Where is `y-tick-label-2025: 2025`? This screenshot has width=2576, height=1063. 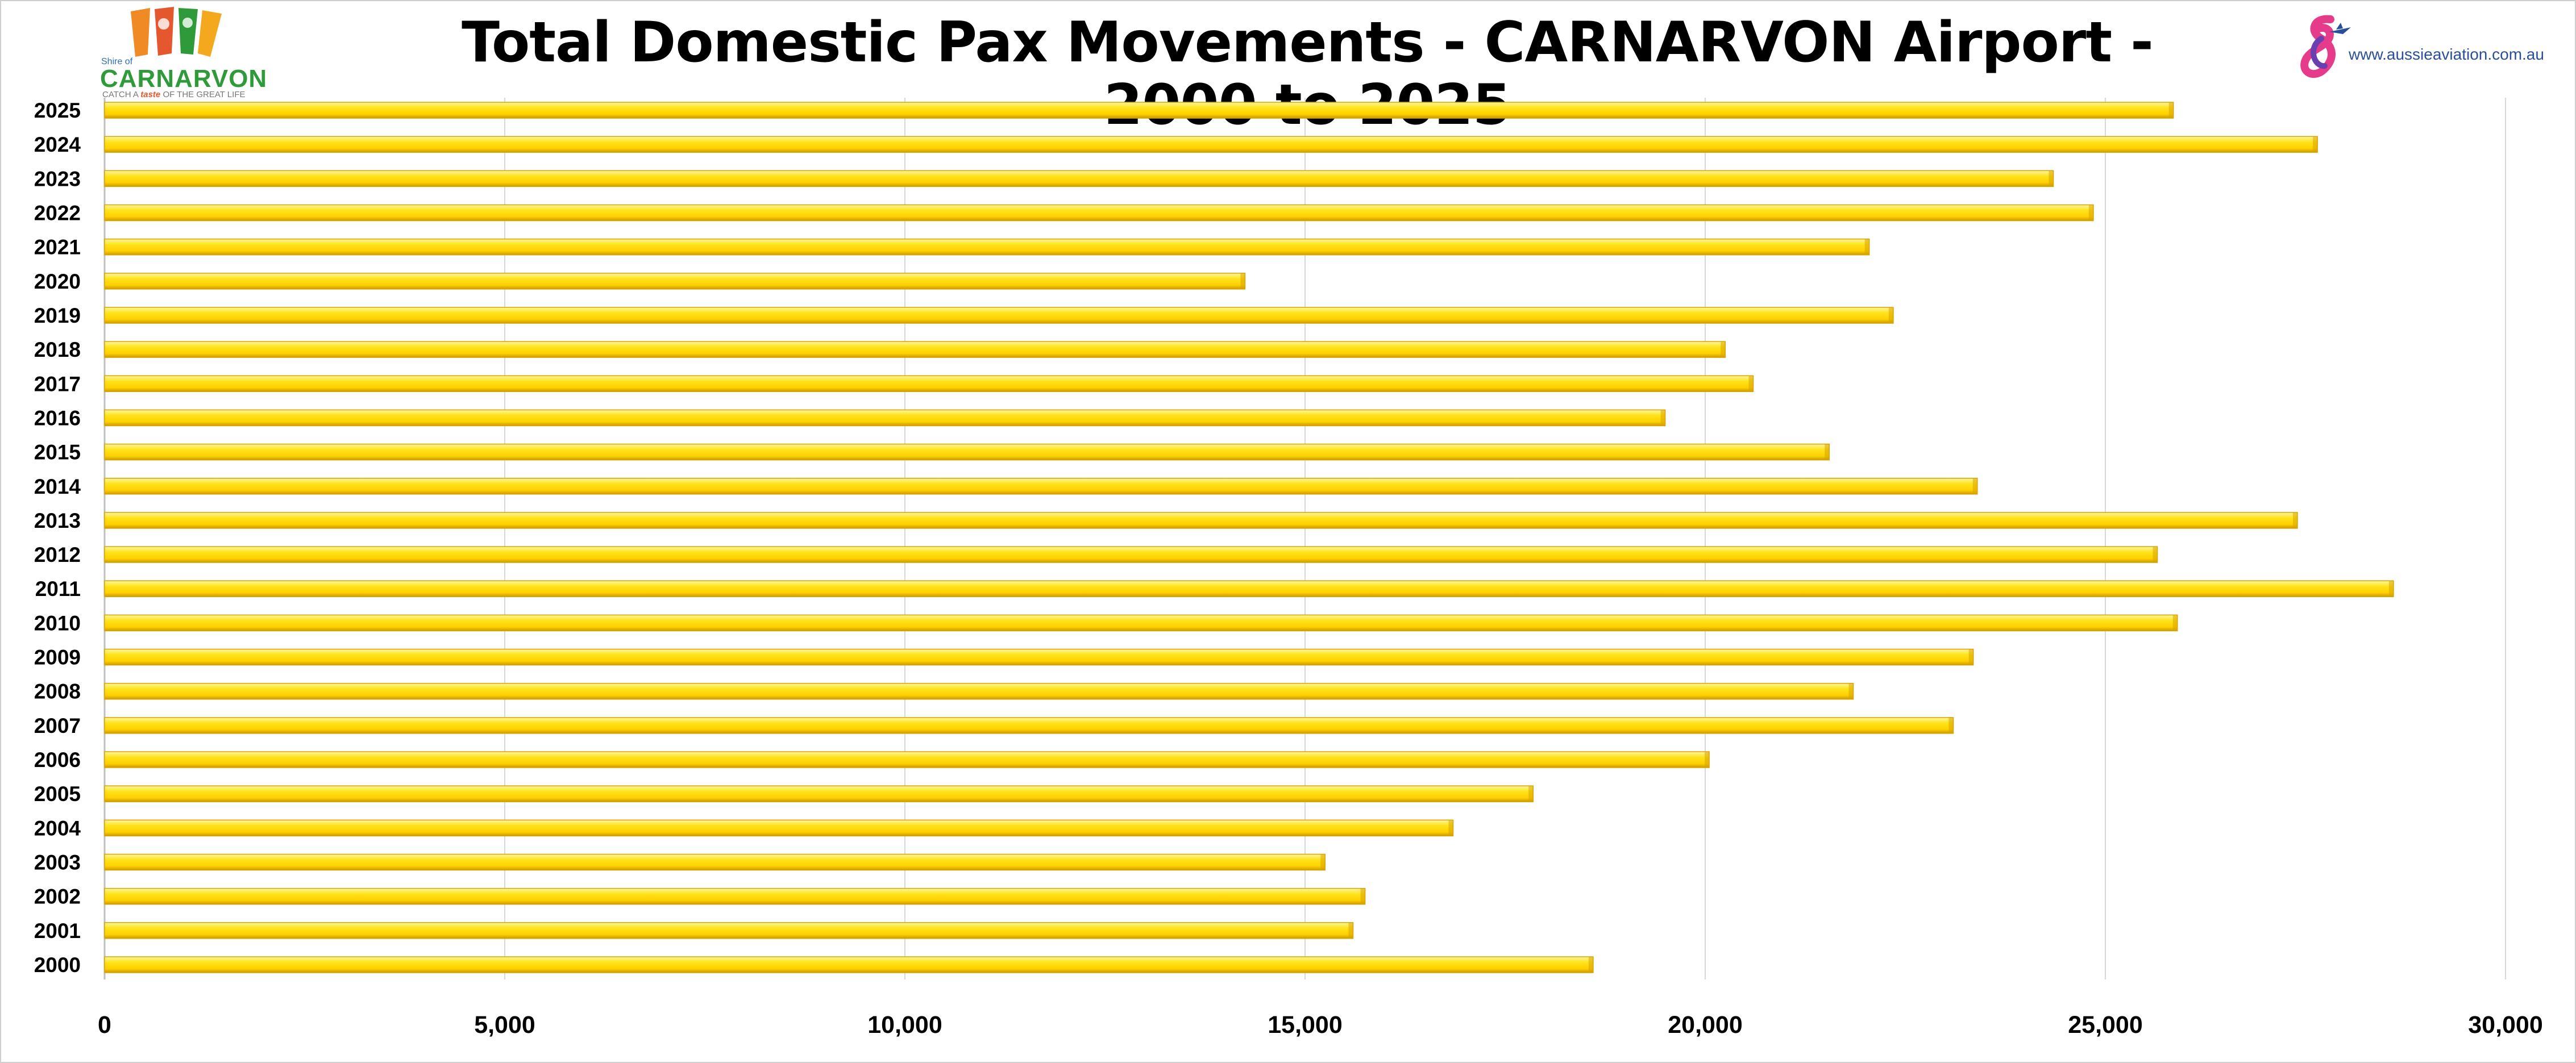 y-tick-label-2025: 2025 is located at coordinates (58, 111).